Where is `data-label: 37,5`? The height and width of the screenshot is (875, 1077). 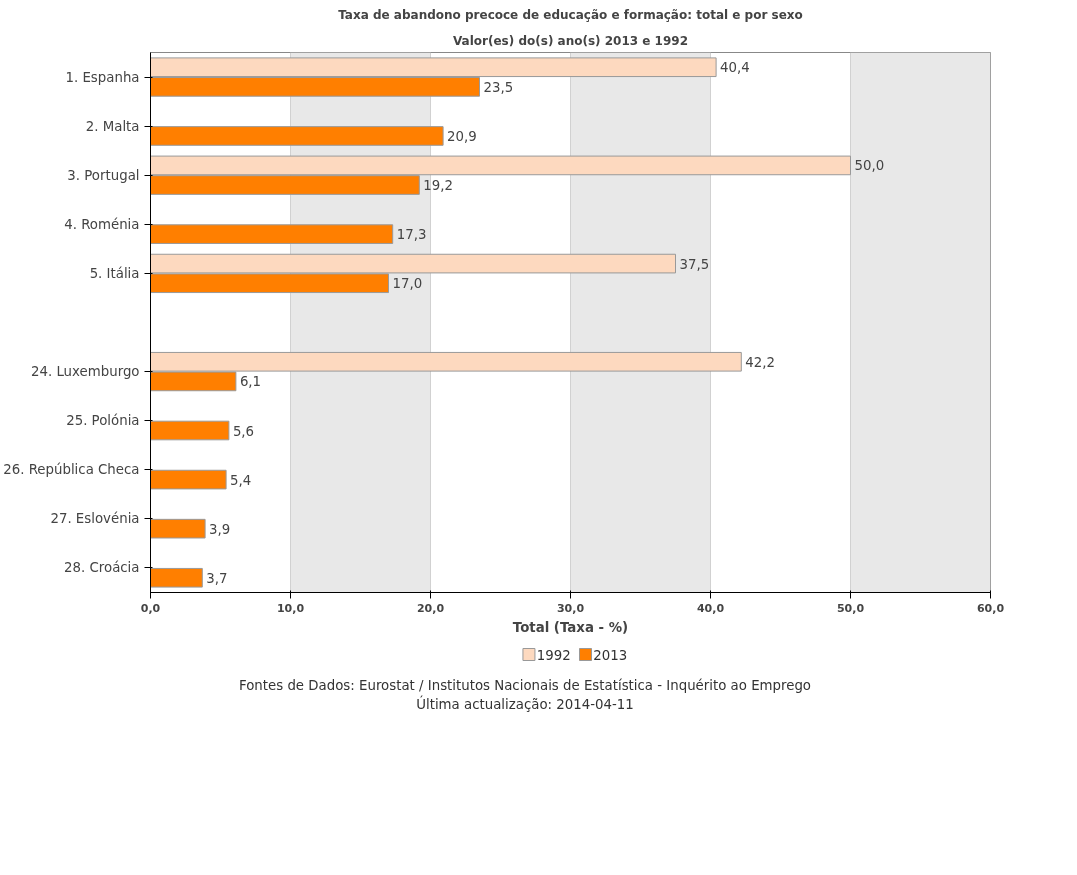 data-label: 37,5 is located at coordinates (694, 264).